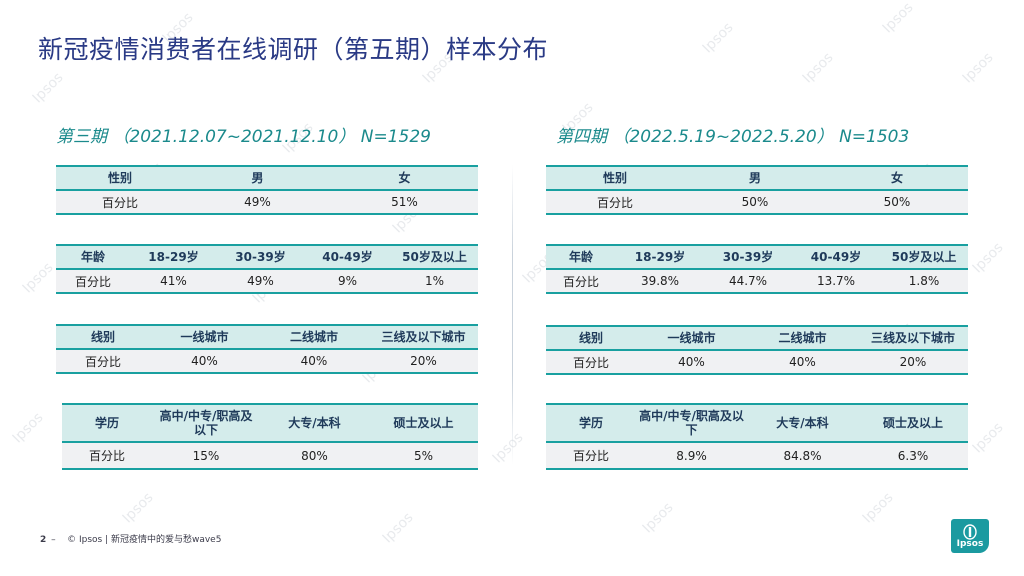 The height and width of the screenshot is (576, 1024). I want to click on gender-table-period-3: 性别 男 女 百分比 49% 51%, so click(267, 190).